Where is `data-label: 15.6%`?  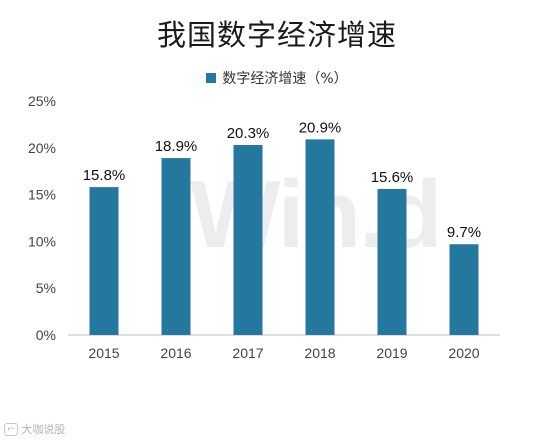
data-label: 15.6% is located at coordinates (392, 177).